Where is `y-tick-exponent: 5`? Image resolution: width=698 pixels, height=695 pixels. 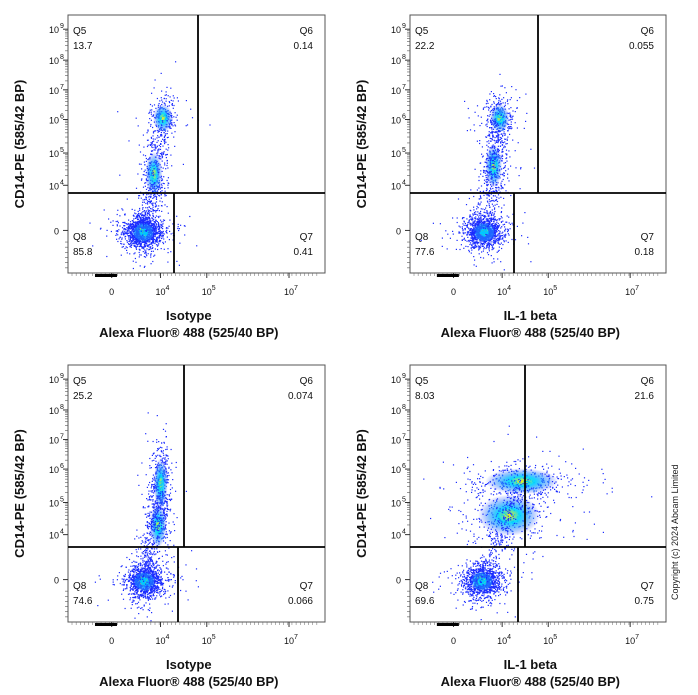 y-tick-exponent: 5 is located at coordinates (62, 150).